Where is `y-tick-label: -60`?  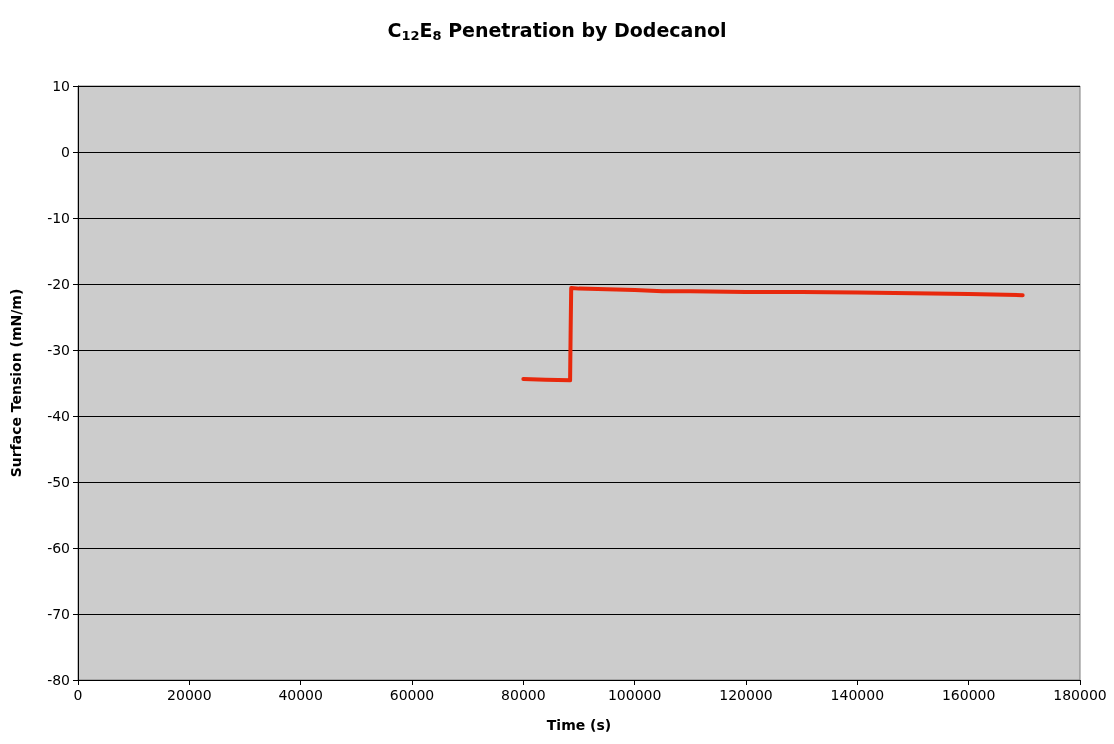
y-tick-label: -60 is located at coordinates (58, 548).